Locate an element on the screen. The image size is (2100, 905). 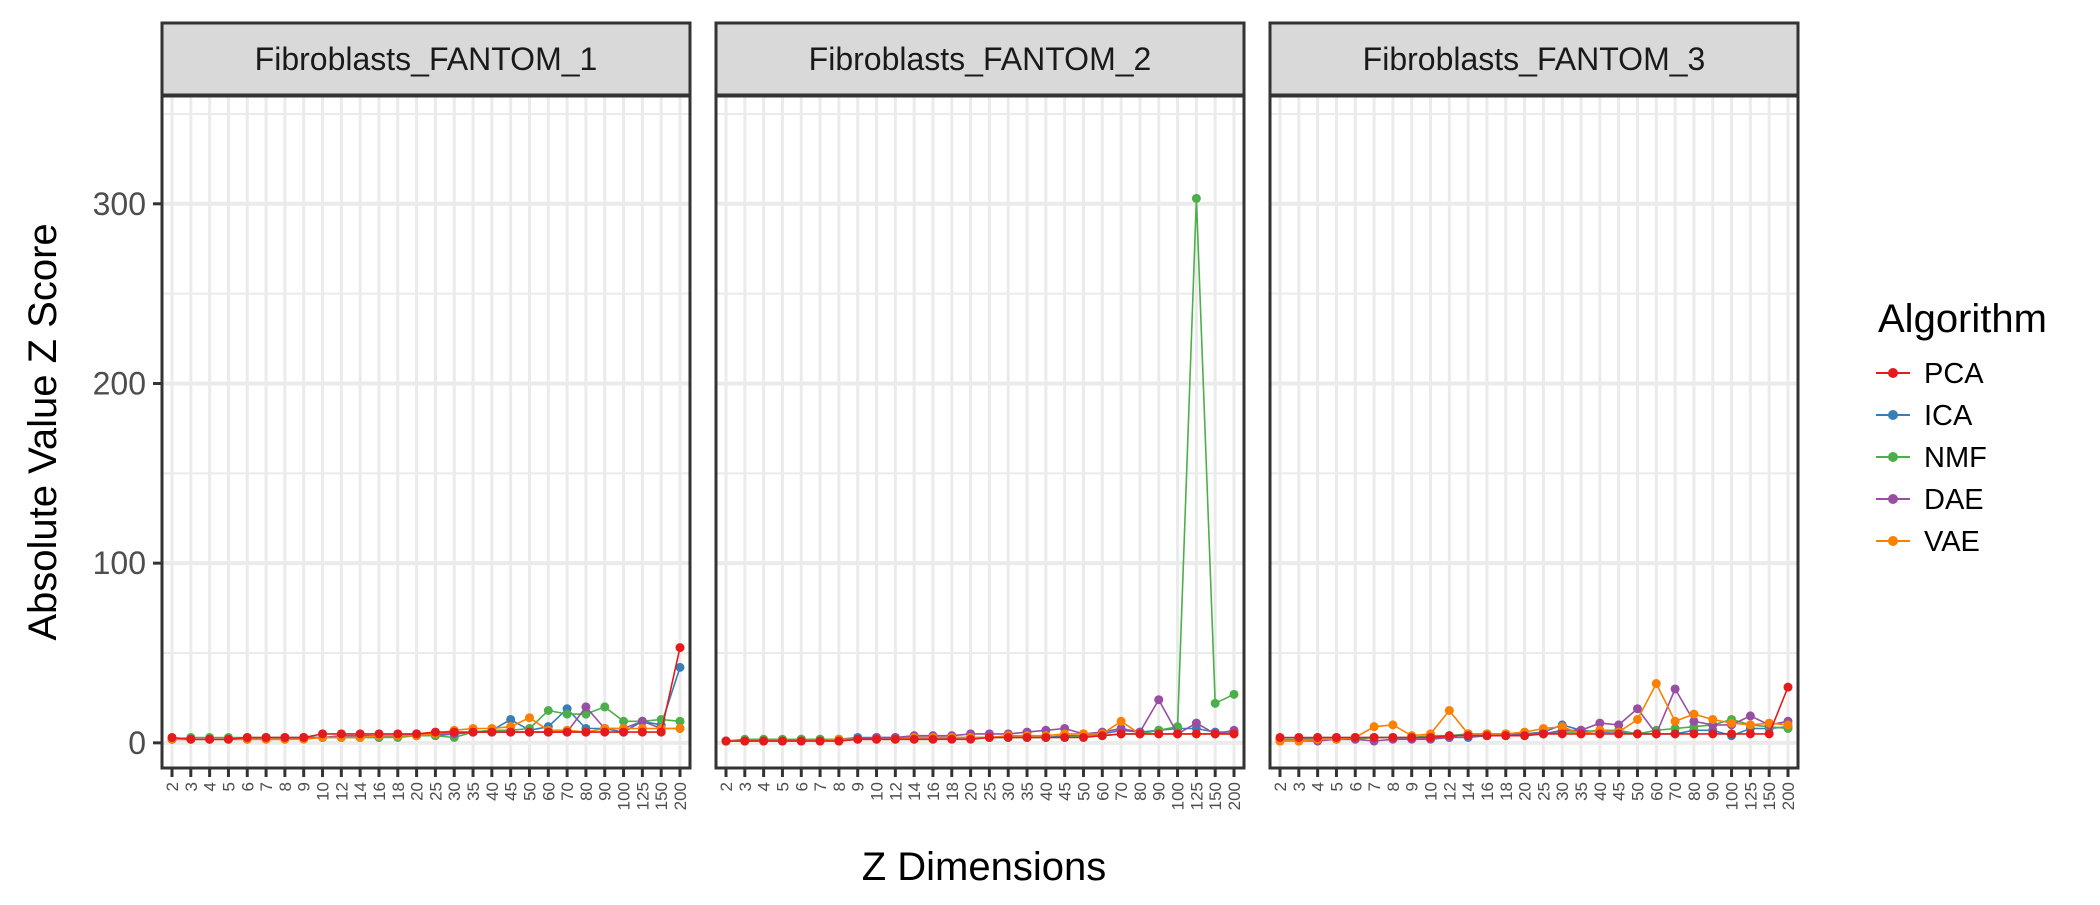
x-tick-label: 25 is located at coordinates (1543, 791).